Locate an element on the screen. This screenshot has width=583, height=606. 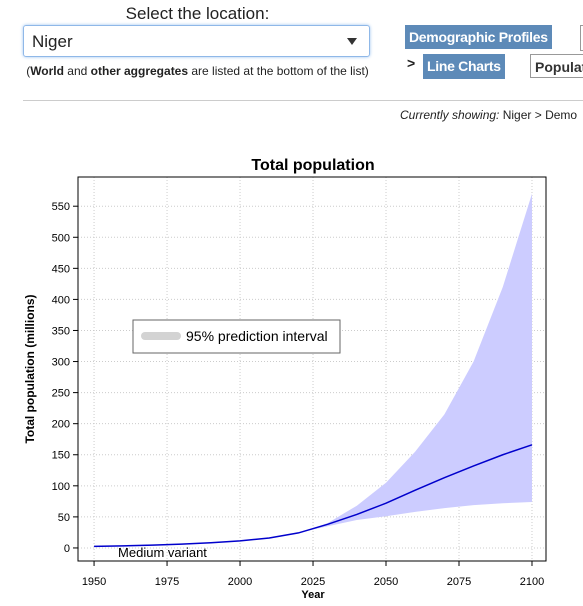
y-tick-label: 200 is located at coordinates (61, 425).